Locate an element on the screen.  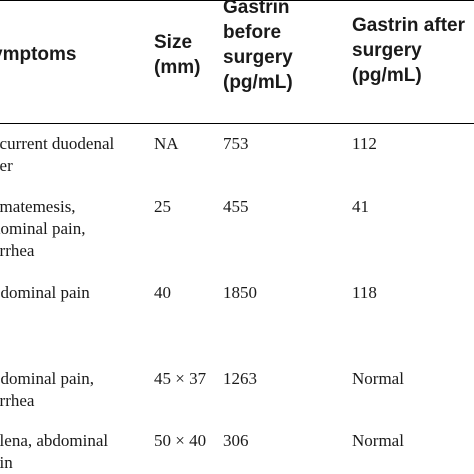
row2-gastrin-before: 455 is located at coordinates (236, 206).